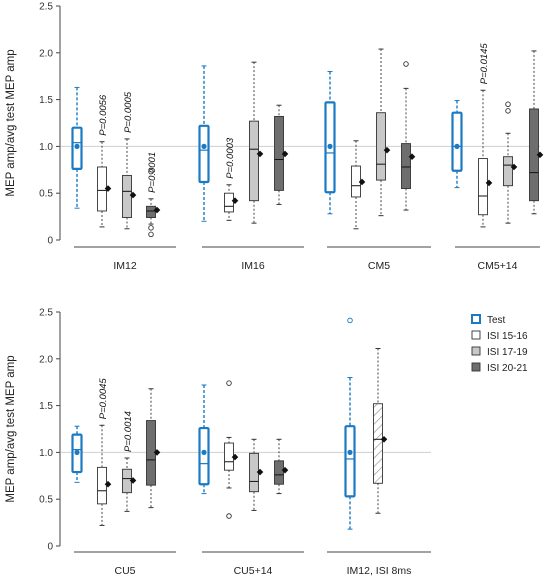 This screenshot has width=546, height=588. I want to click on group-label: IM12, ISI 8ms, so click(379, 571).